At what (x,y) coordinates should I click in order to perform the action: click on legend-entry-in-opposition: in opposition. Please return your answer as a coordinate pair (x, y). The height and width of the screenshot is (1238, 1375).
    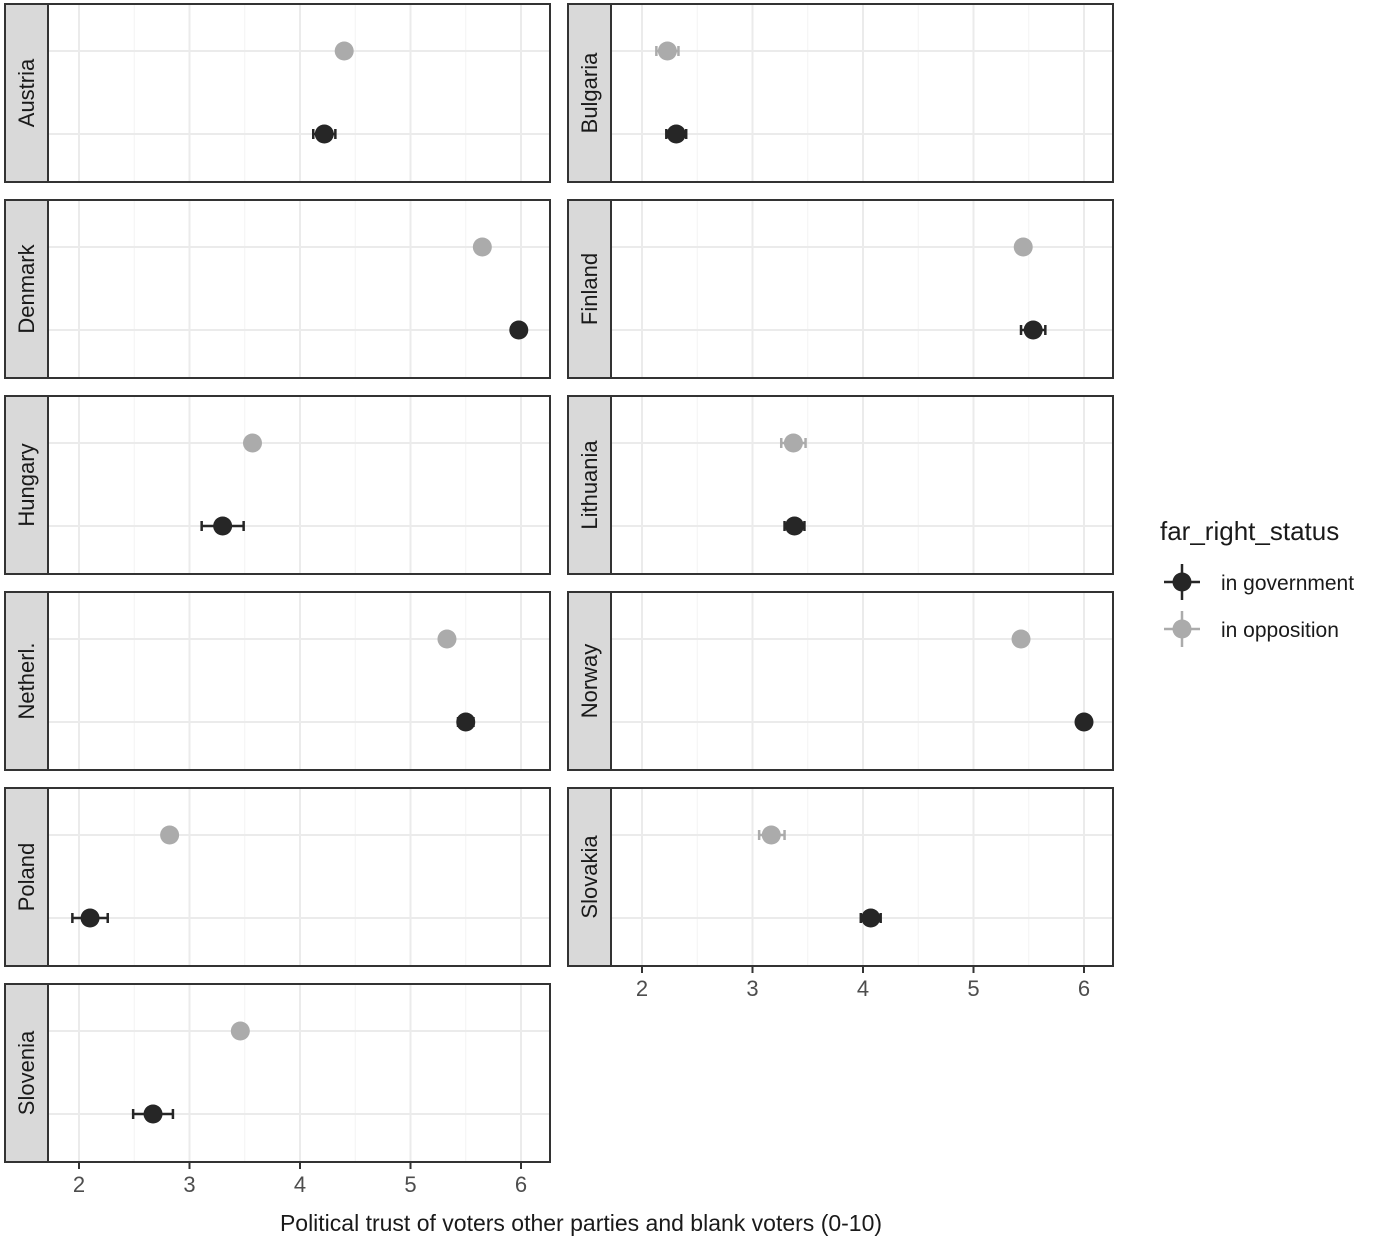
    Looking at the image, I should click on (1251, 629).